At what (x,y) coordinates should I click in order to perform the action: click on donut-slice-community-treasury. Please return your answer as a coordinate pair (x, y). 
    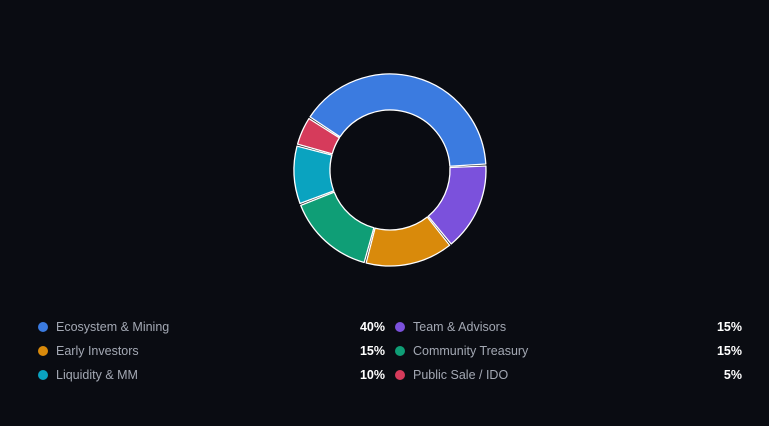
    Looking at the image, I should click on (337, 227).